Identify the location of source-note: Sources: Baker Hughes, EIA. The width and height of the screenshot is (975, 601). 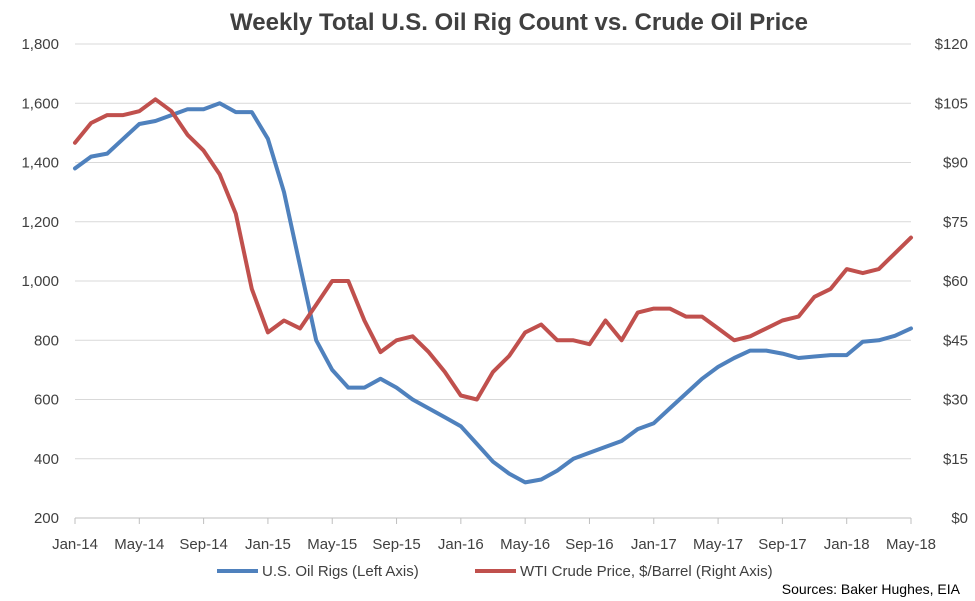
(871, 589).